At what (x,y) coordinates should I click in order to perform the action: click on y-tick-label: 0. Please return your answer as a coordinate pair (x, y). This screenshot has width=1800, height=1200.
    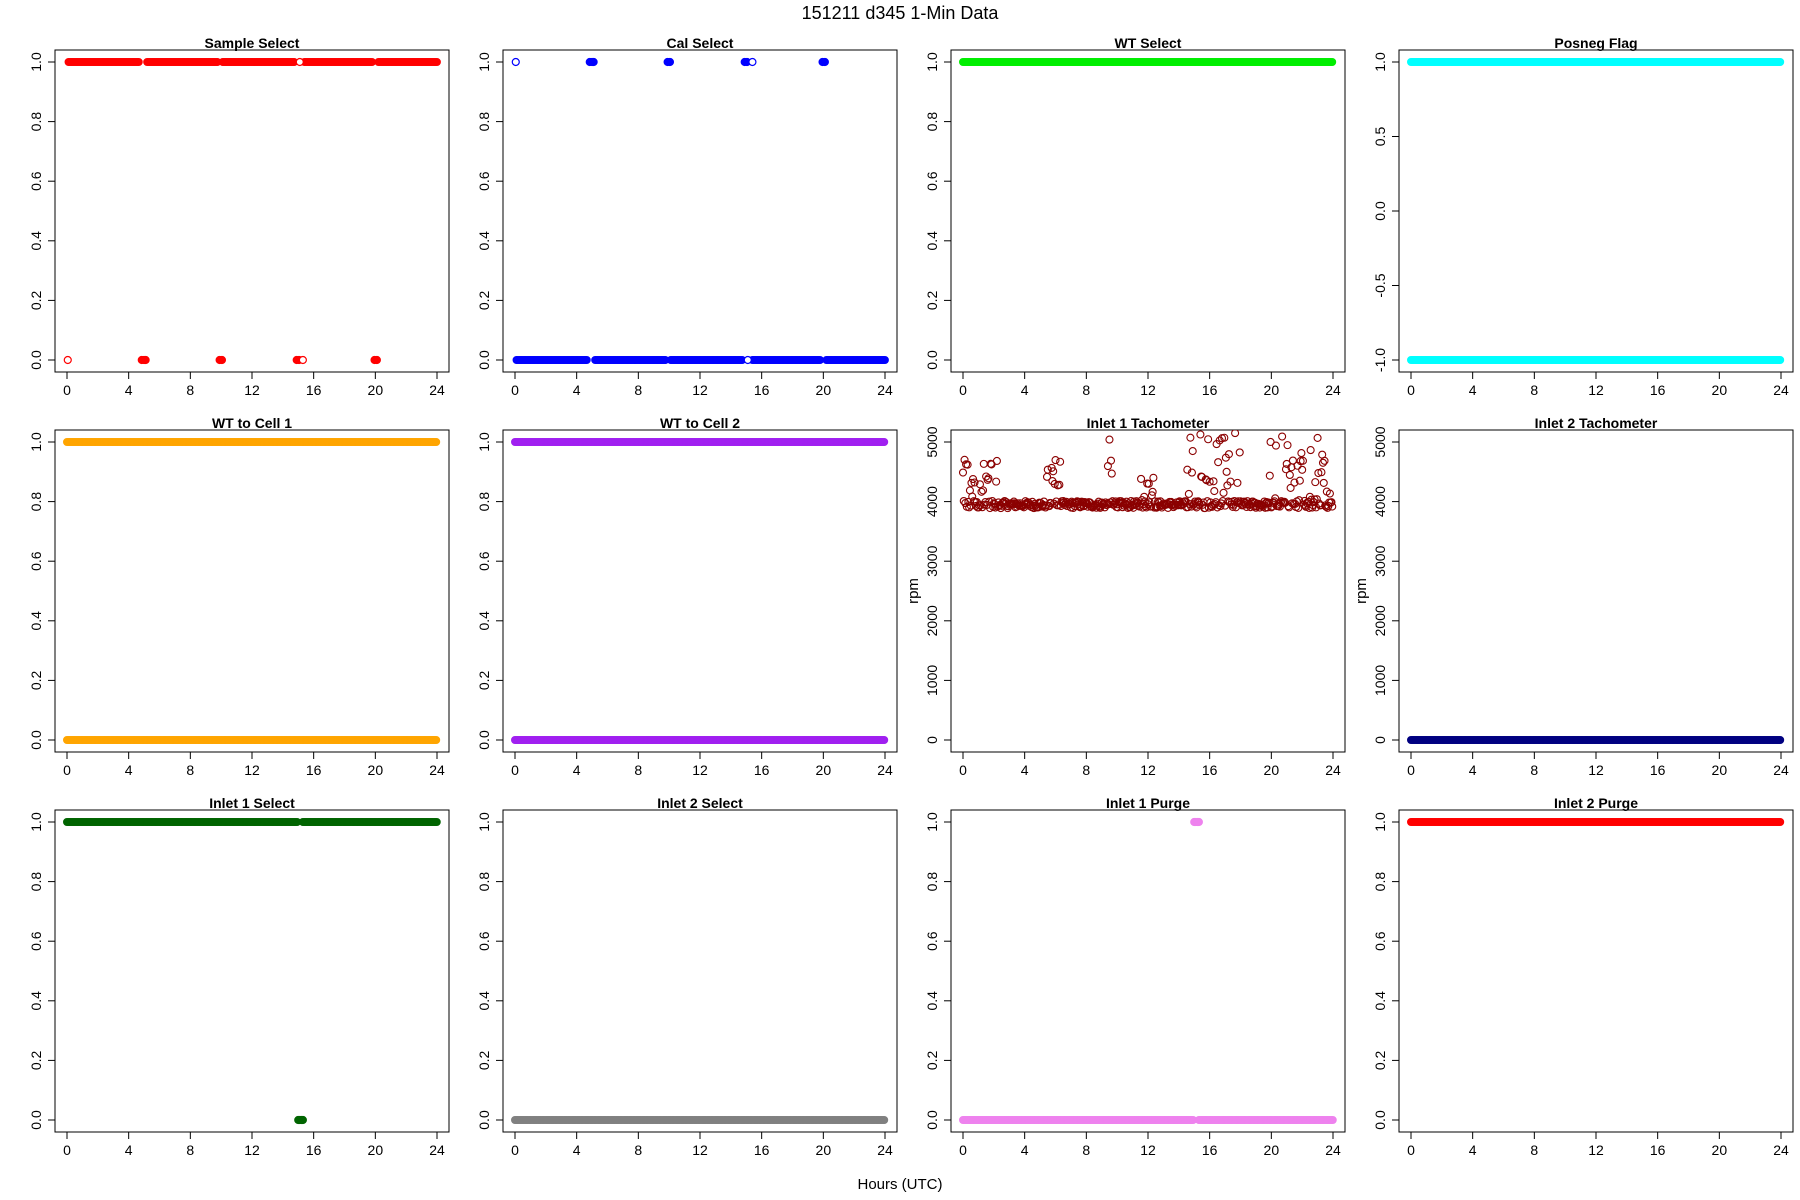
    Looking at the image, I should click on (1380, 740).